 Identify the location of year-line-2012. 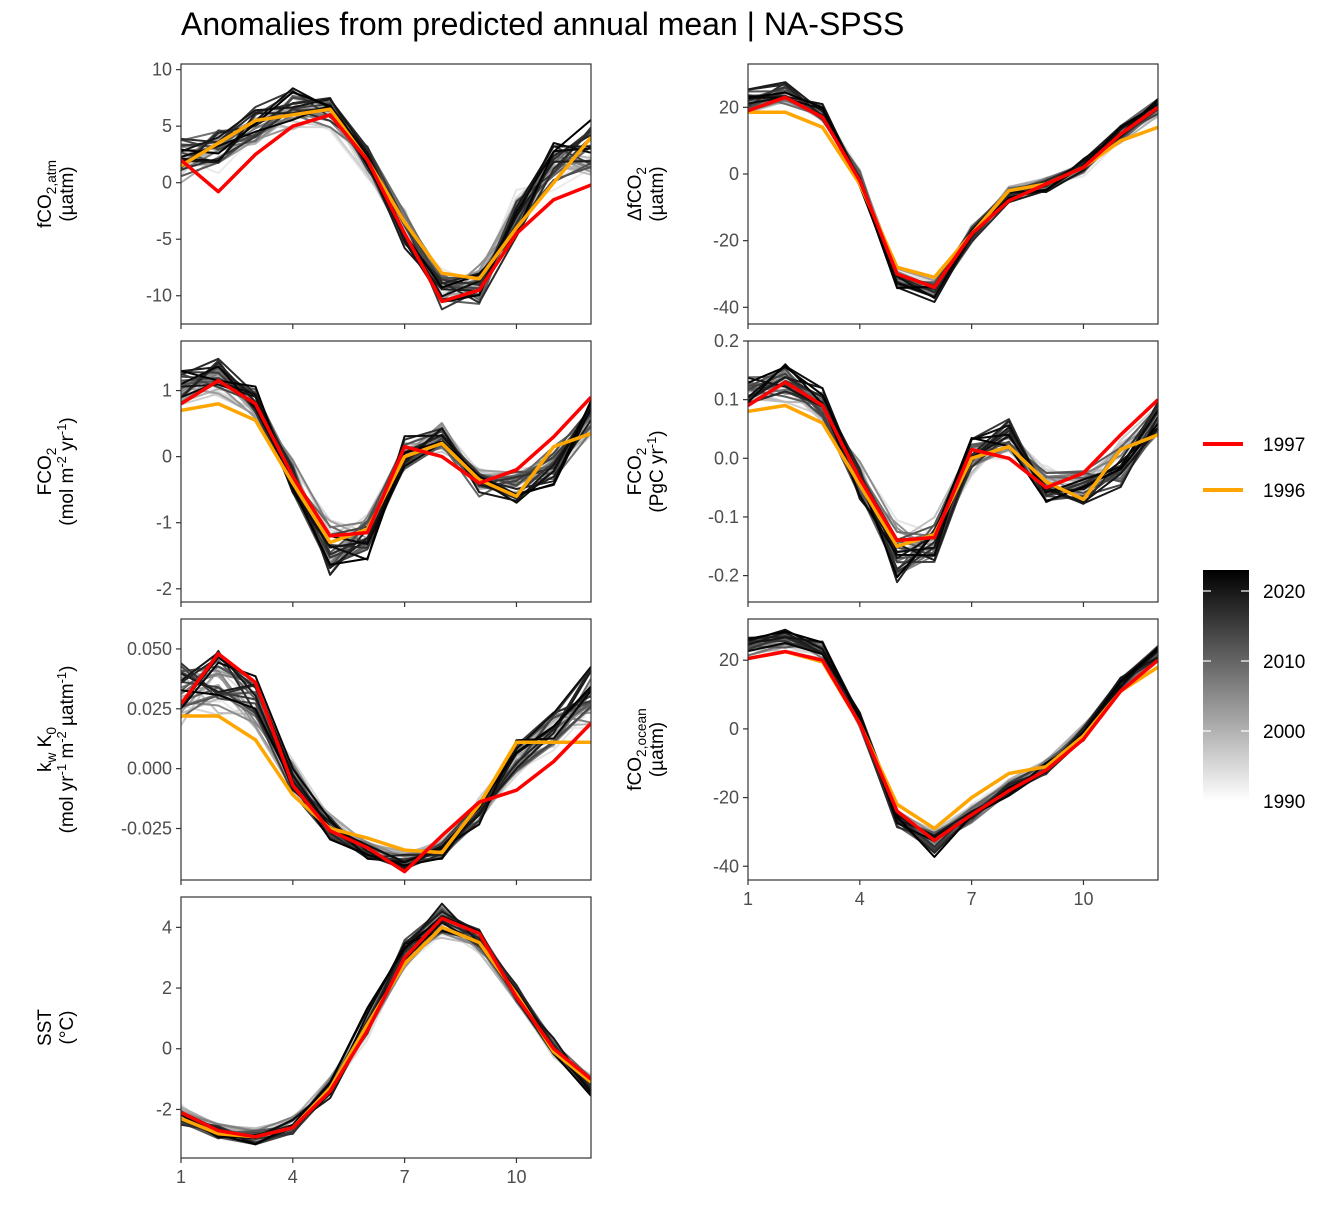
(386, 1027).